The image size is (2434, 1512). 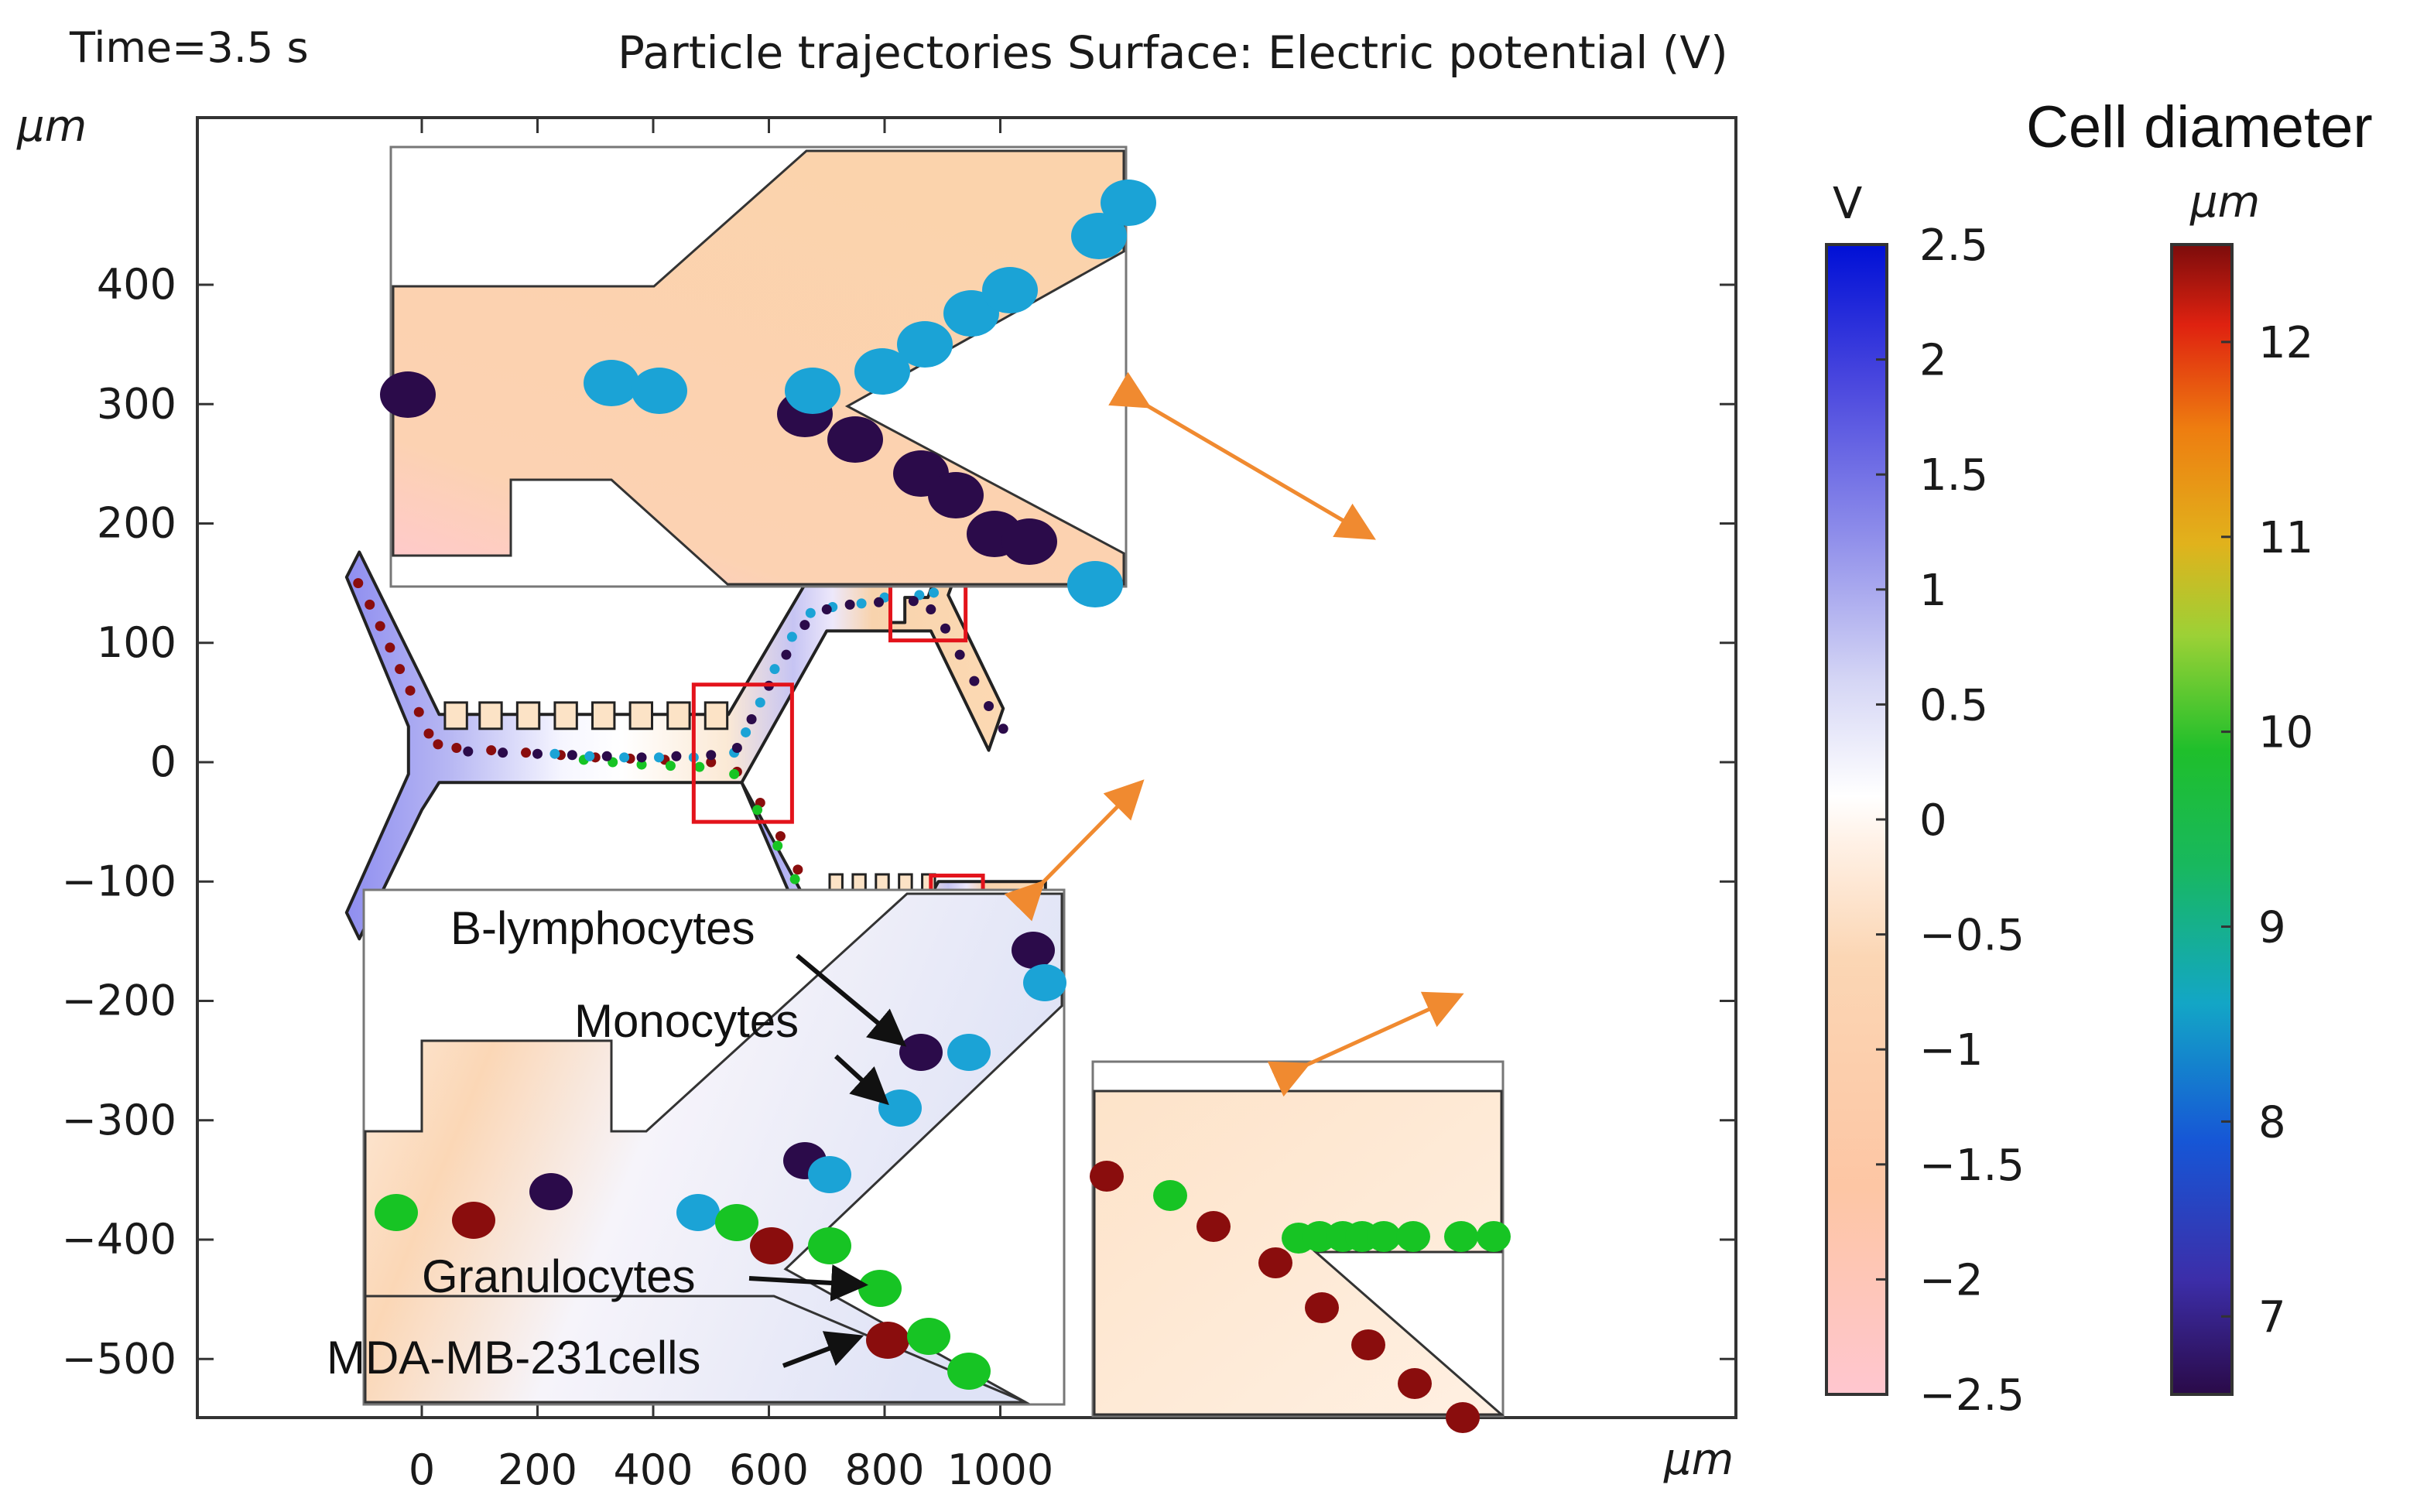 I want to click on x-tick-label: 600, so click(x=769, y=1469).